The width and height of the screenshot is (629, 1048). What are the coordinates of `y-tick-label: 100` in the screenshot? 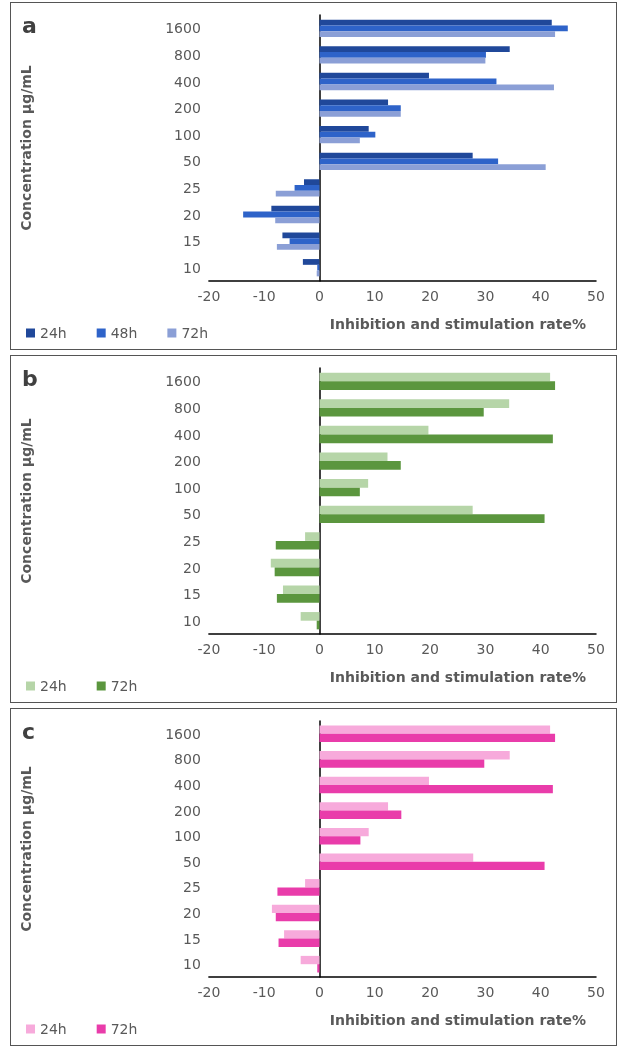 It's located at (187, 134).